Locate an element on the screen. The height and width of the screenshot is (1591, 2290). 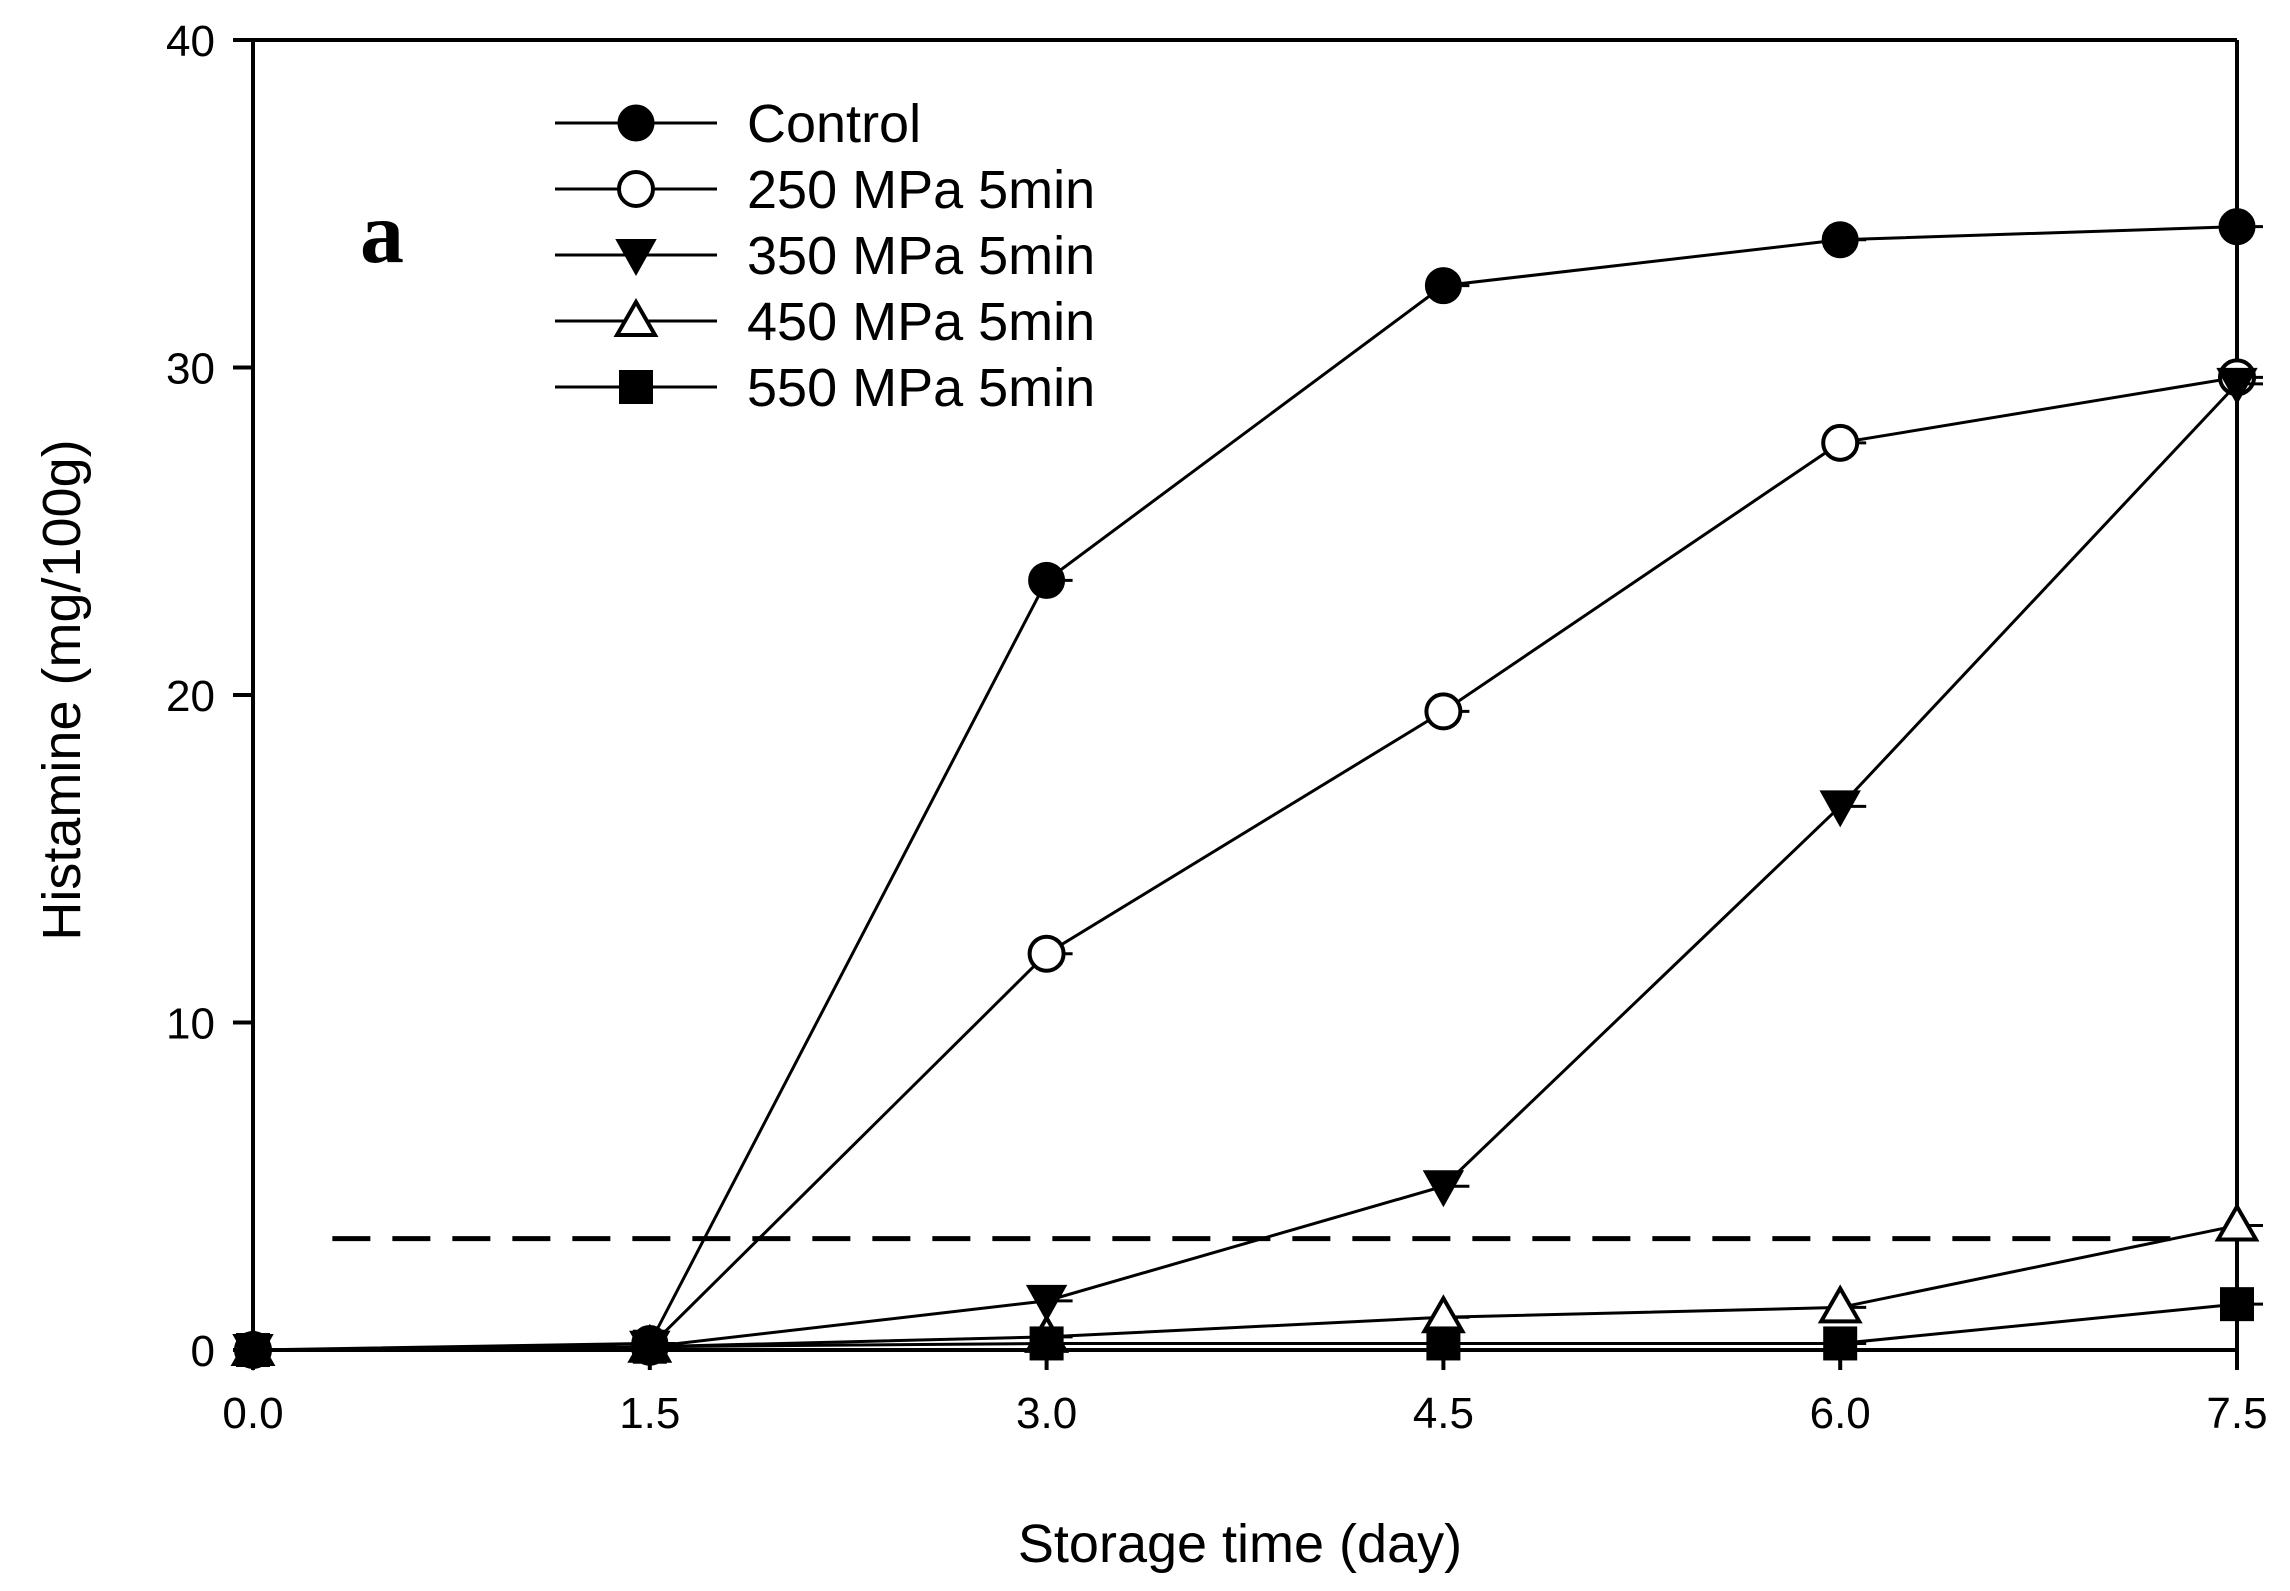
x-tick-label: 0.0 is located at coordinates (252, 1413).